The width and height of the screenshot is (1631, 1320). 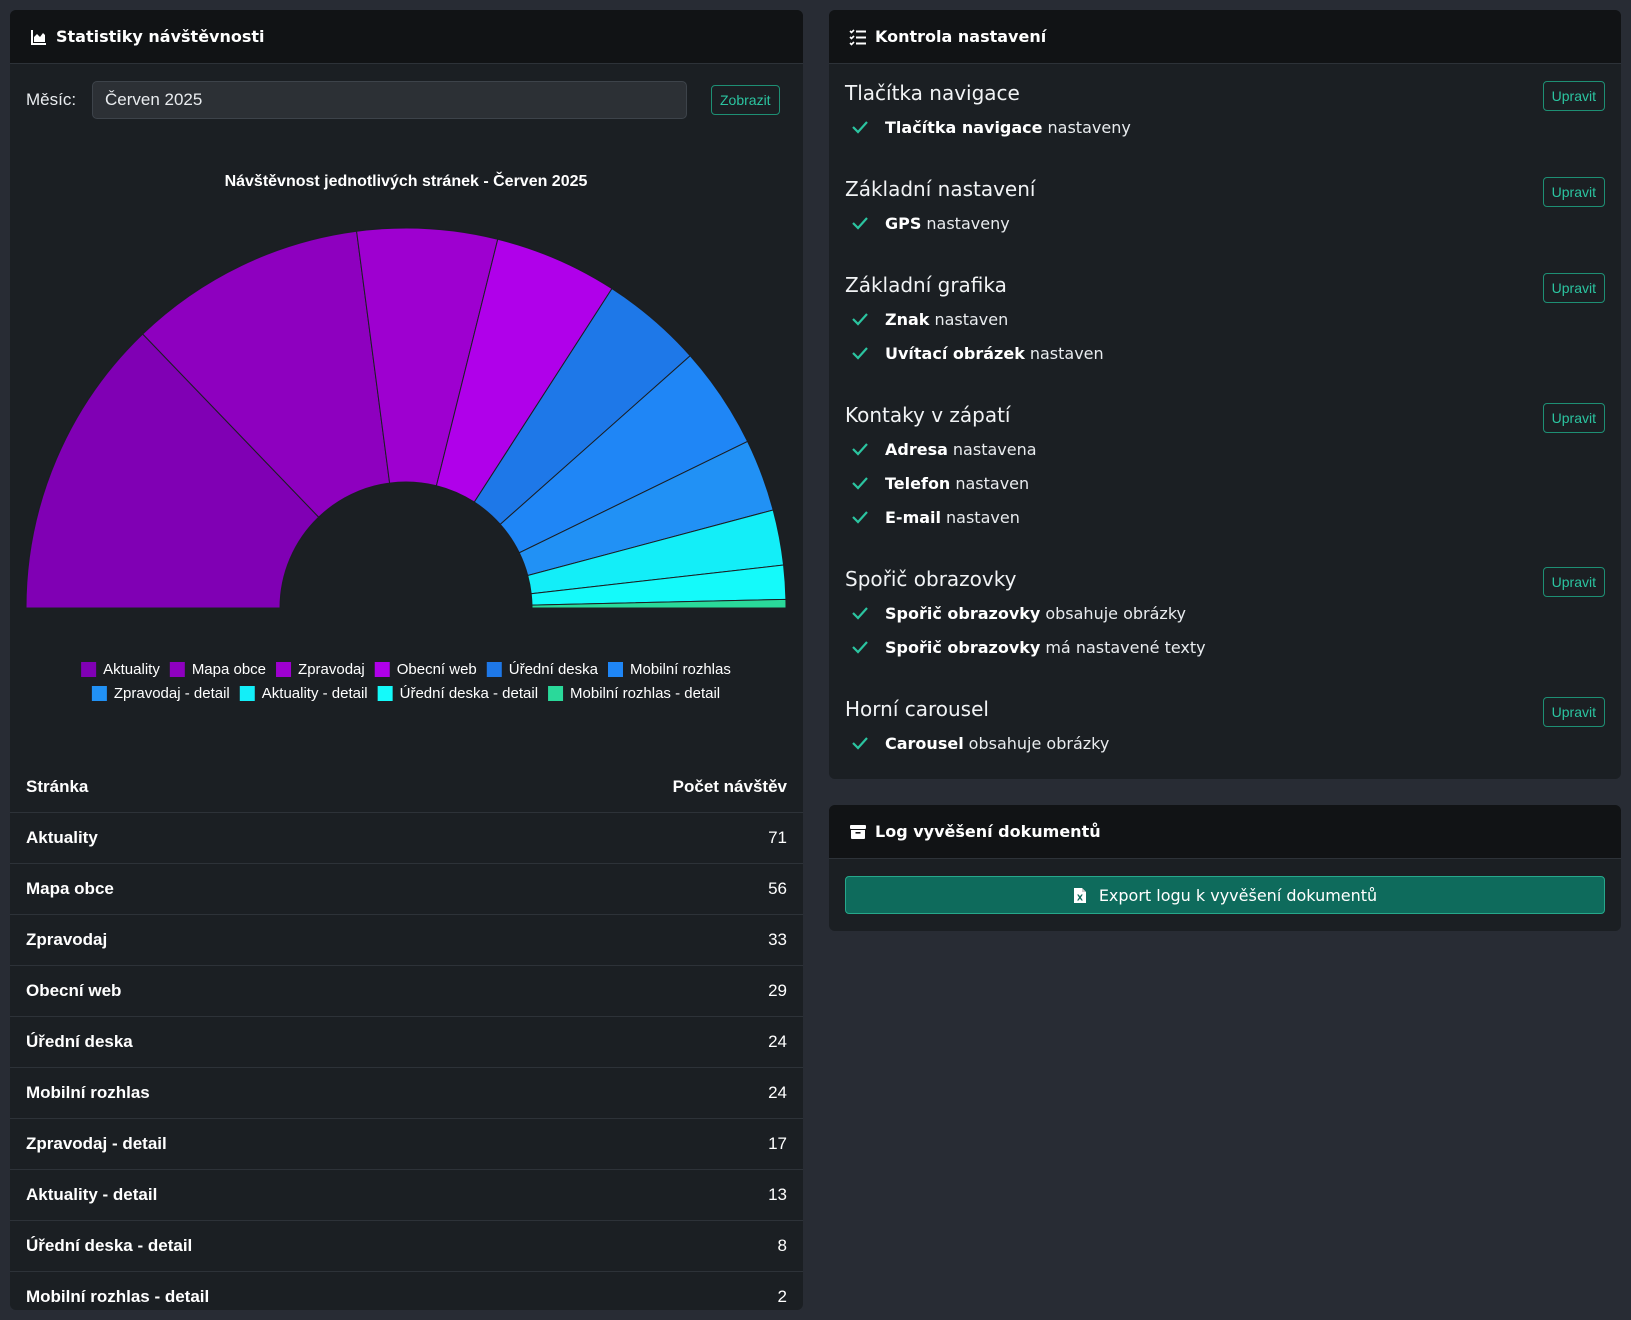 What do you see at coordinates (988, 831) in the screenshot?
I see `log-title: Log vyvěšení dokumentů` at bounding box center [988, 831].